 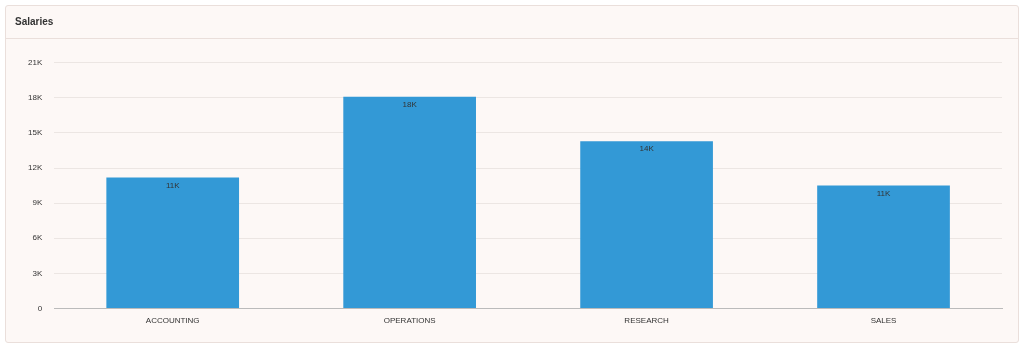 I want to click on x-tick-label: OPERATIONS, so click(x=409, y=321).